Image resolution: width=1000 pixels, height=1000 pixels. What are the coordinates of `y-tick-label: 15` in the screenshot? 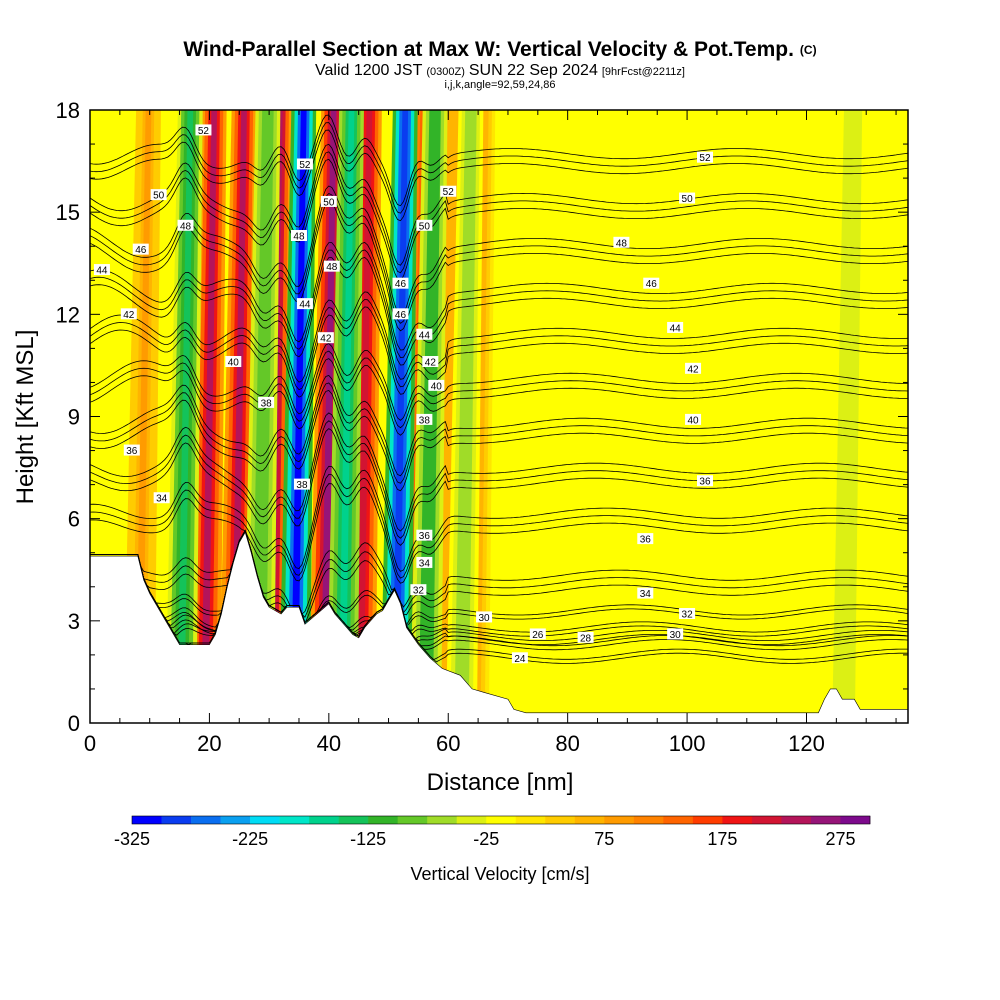 It's located at (68, 212).